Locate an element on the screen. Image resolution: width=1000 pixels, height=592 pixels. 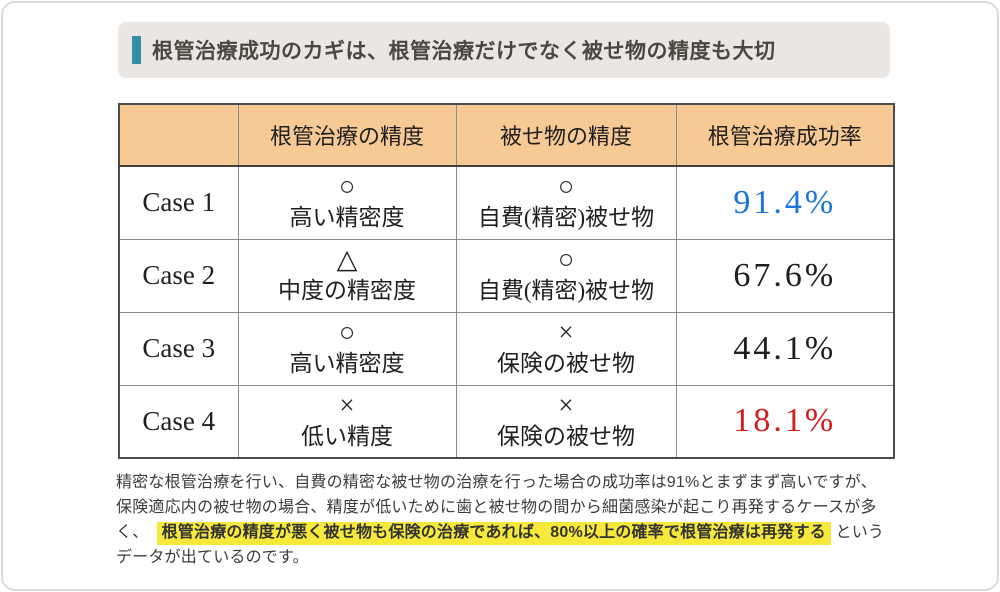
success-rate-value: 67.6% is located at coordinates (785, 275).